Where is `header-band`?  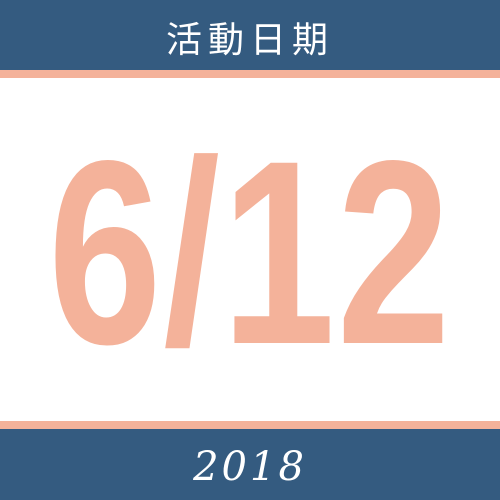 header-band is located at coordinates (250, 35).